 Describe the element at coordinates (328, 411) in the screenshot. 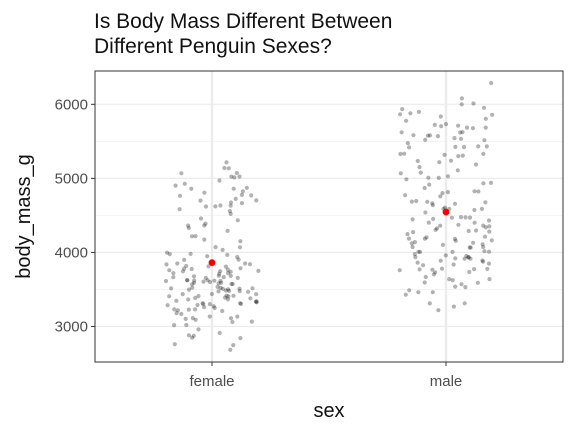

I see `x-axis-title: sex` at that location.